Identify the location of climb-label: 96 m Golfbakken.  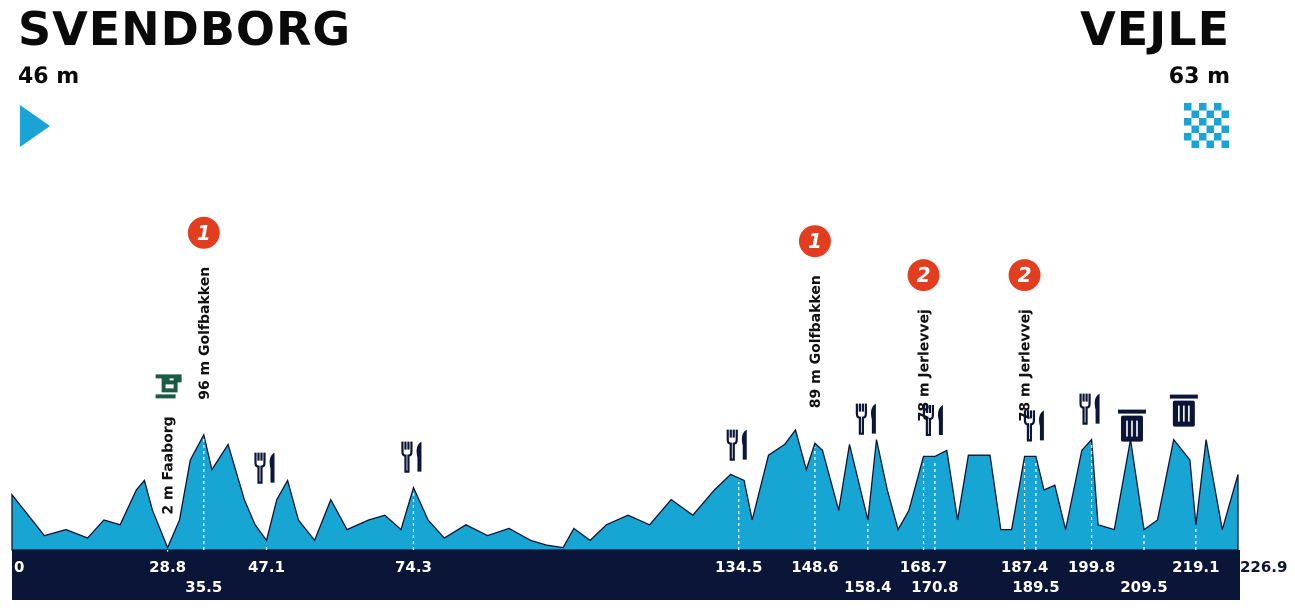
(205, 333).